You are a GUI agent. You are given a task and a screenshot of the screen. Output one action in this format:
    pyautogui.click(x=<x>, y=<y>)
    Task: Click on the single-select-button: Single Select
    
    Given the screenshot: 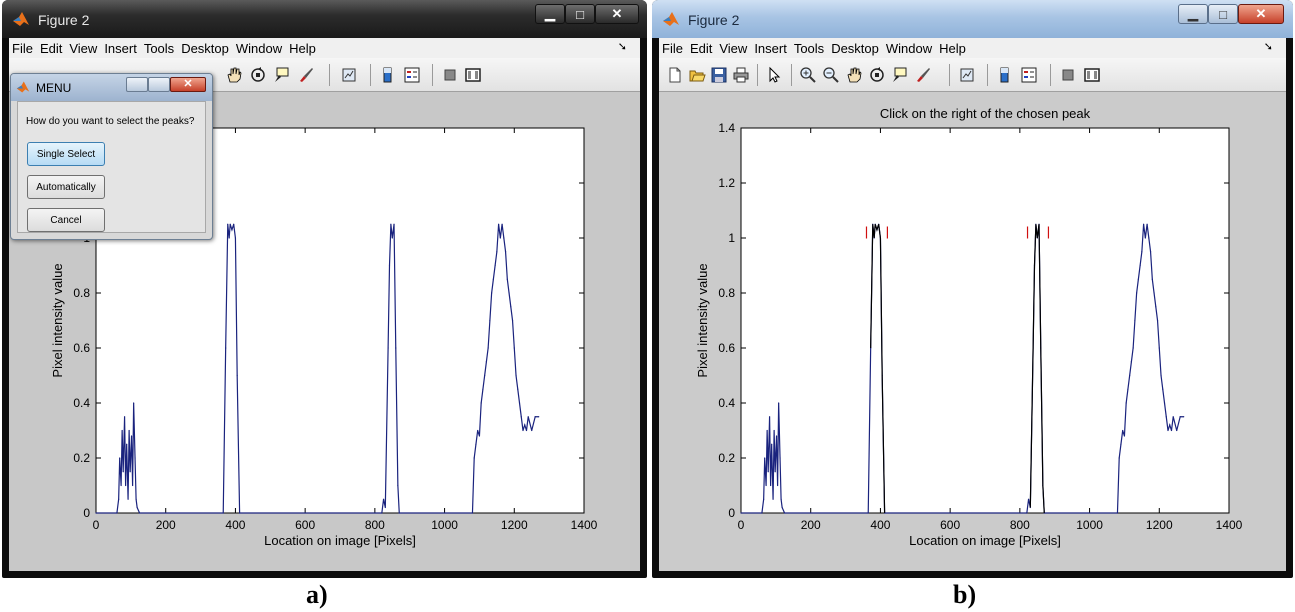 What is the action you would take?
    pyautogui.click(x=66, y=154)
    